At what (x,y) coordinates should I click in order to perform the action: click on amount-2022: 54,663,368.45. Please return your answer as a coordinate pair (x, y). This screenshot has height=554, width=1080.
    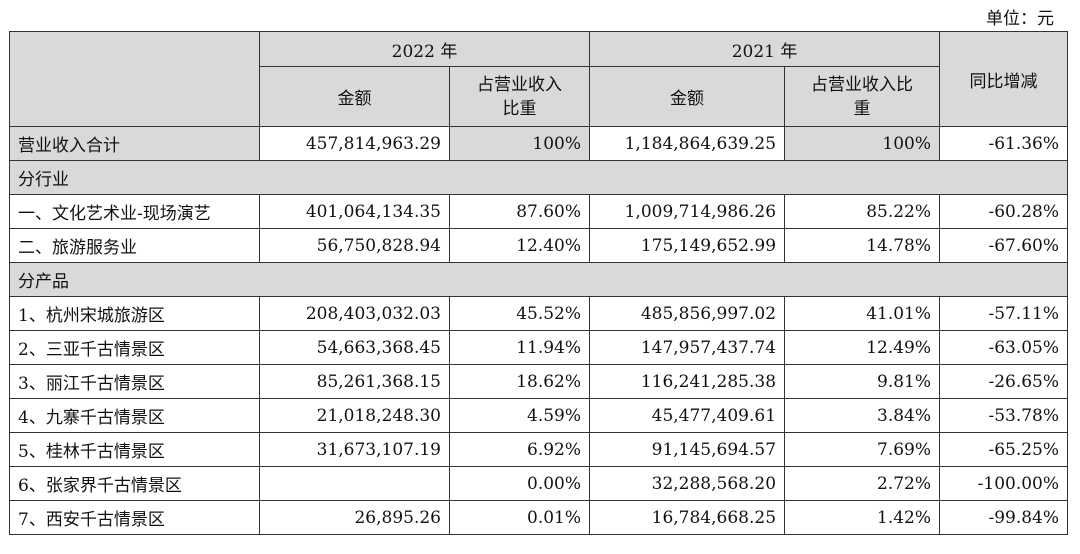
    Looking at the image, I should click on (354, 347).